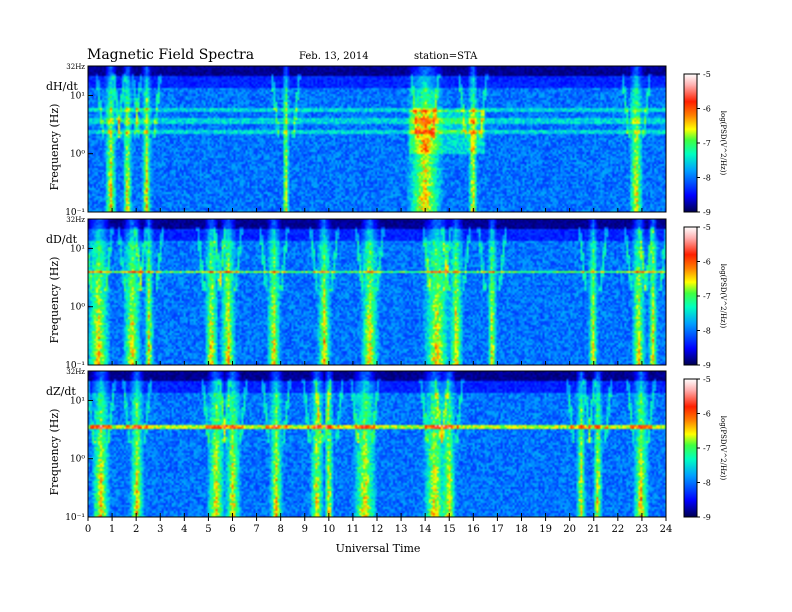  What do you see at coordinates (593, 529) in the screenshot?
I see `x-tick-label: 21` at bounding box center [593, 529].